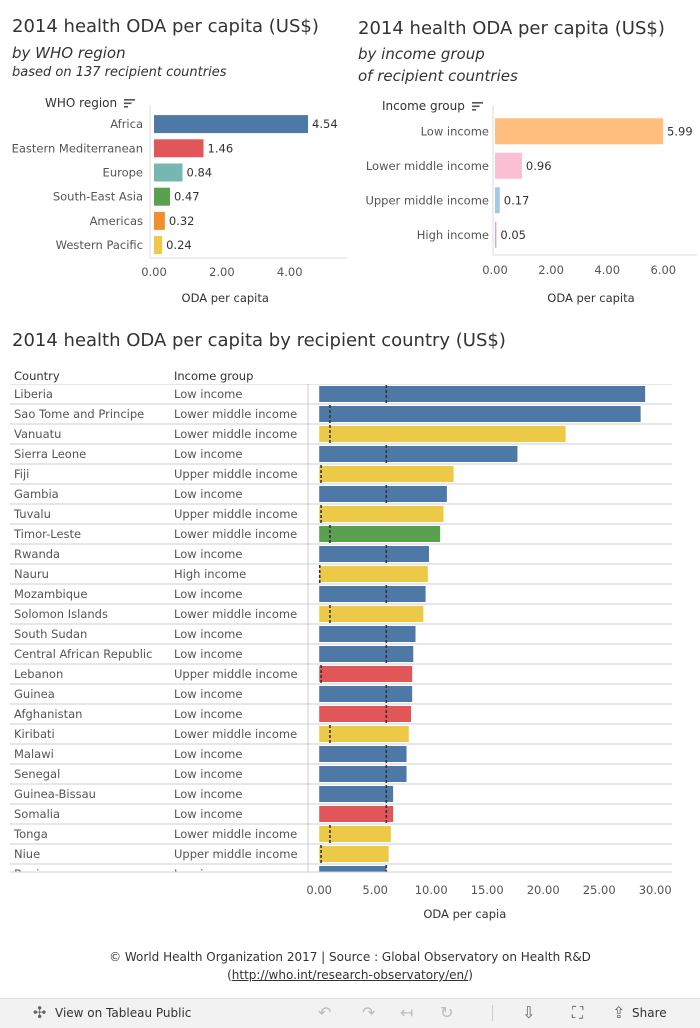 This screenshot has height=1028, width=700. Describe the element at coordinates (369, 1012) in the screenshot. I see `redo-icon: ↷` at that location.